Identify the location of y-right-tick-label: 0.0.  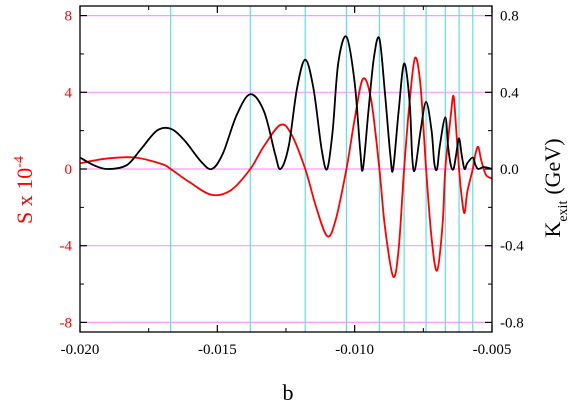
(509, 170).